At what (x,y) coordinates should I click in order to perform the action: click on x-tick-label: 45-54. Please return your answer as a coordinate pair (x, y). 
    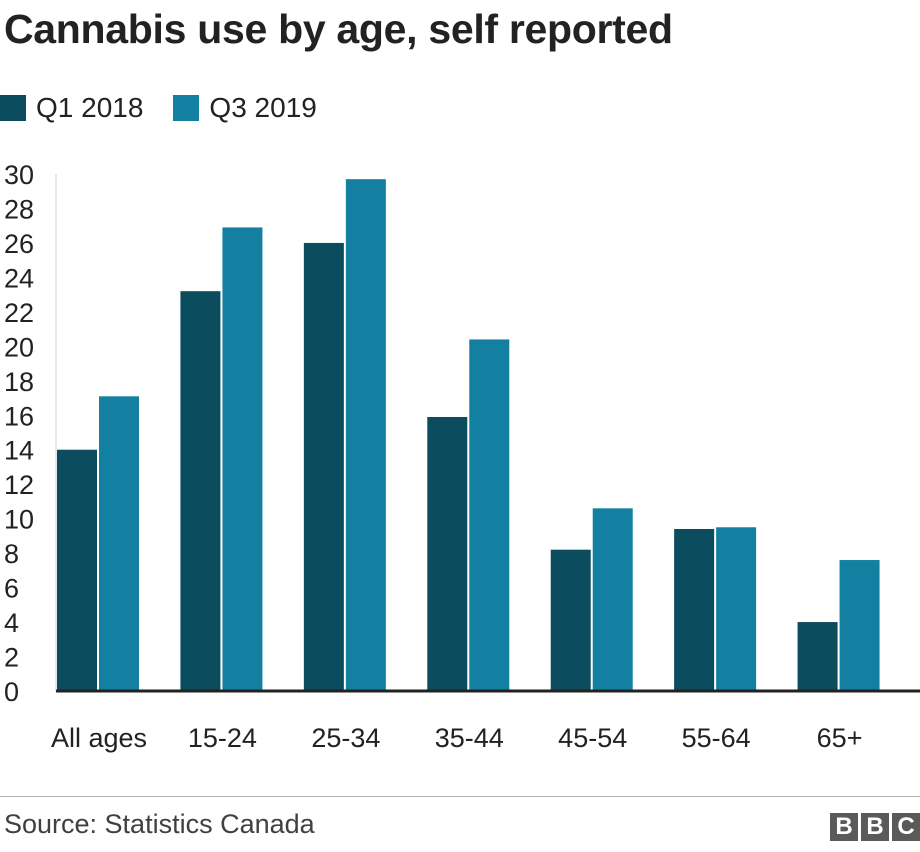
    Looking at the image, I should click on (592, 738).